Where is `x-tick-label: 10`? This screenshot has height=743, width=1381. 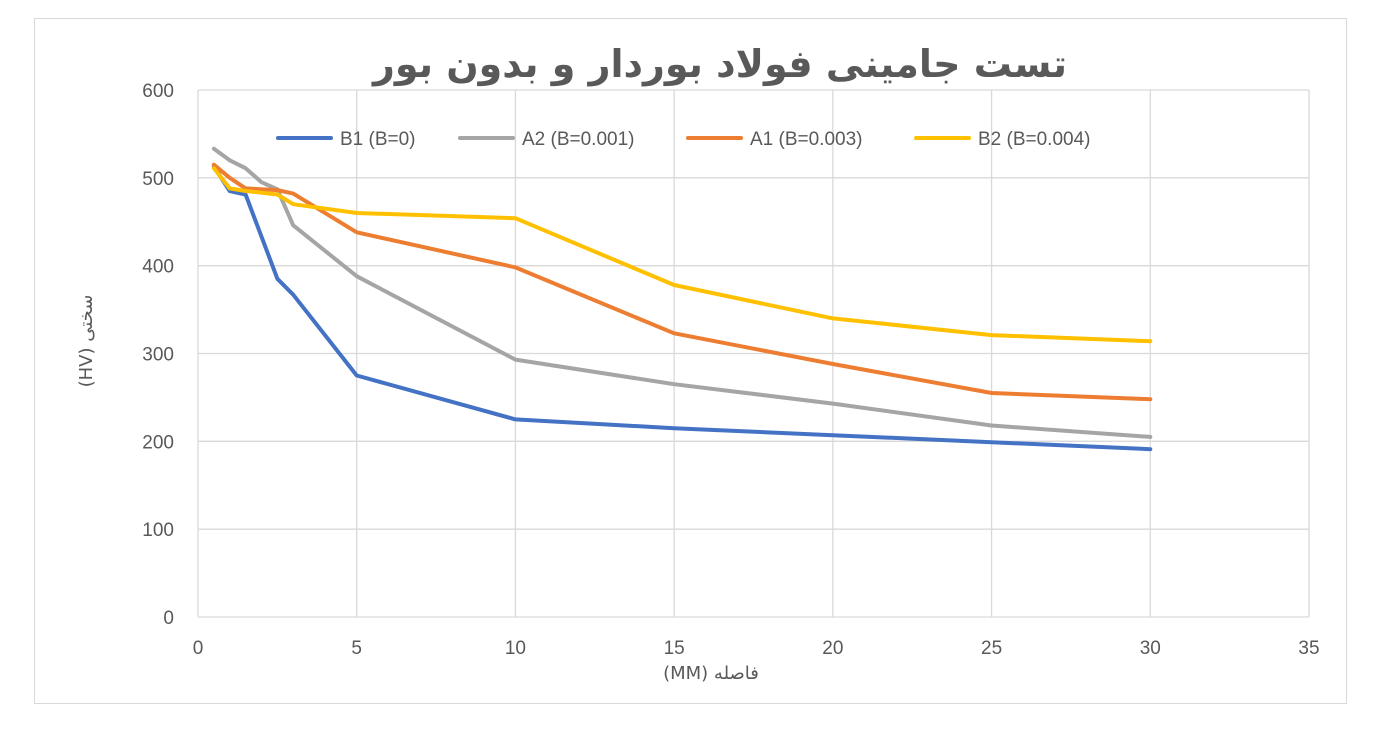
x-tick-label: 10 is located at coordinates (515, 648).